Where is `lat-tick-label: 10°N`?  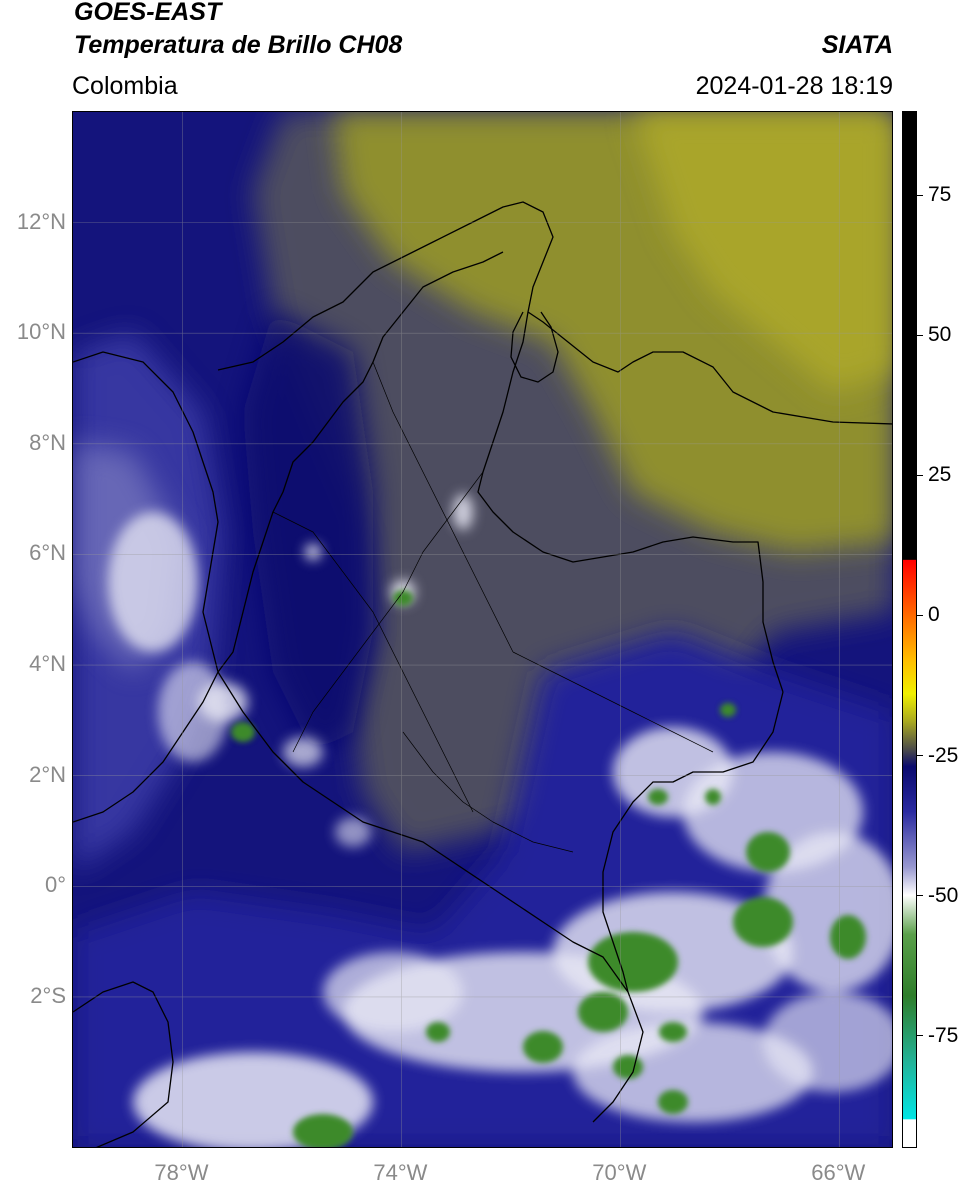
lat-tick-label: 10°N is located at coordinates (41, 332).